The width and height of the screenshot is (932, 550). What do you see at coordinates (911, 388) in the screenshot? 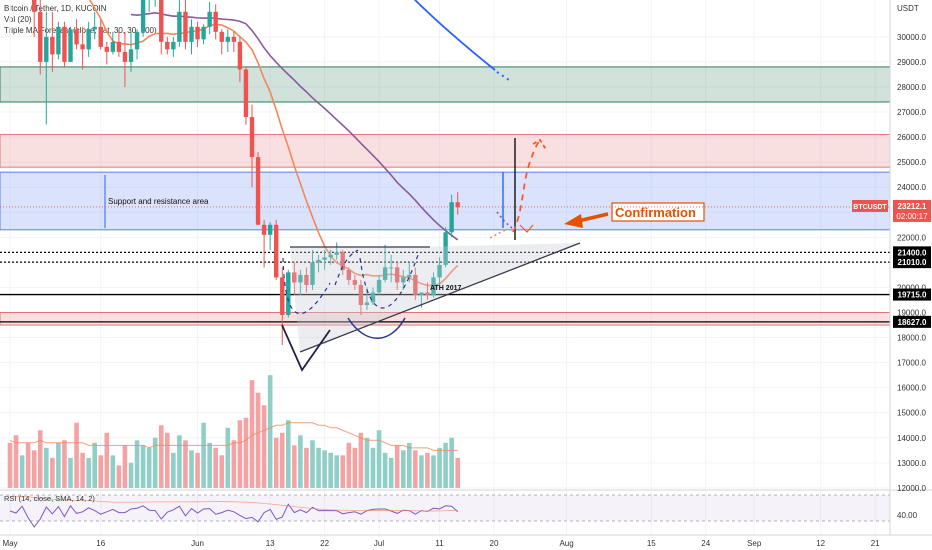
I see `price-tick-label: 16000.0` at bounding box center [911, 388].